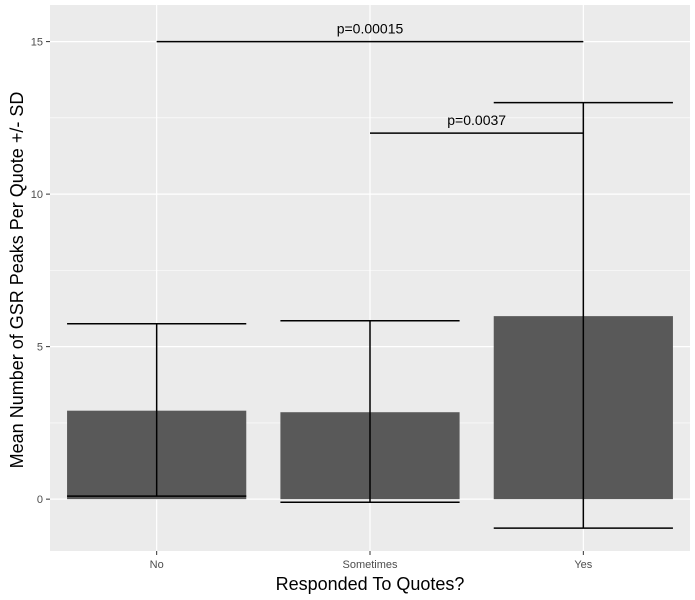 The height and width of the screenshot is (600, 695). I want to click on y-tick-label: 5, so click(40, 348).